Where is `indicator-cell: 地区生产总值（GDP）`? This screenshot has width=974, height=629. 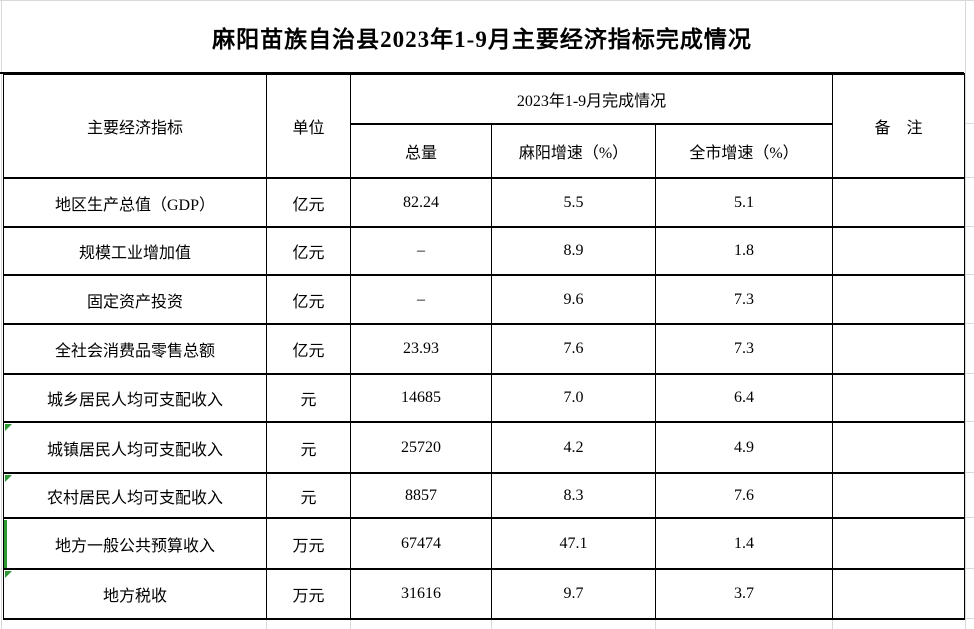 indicator-cell: 地区生产总值（GDP） is located at coordinates (135, 202).